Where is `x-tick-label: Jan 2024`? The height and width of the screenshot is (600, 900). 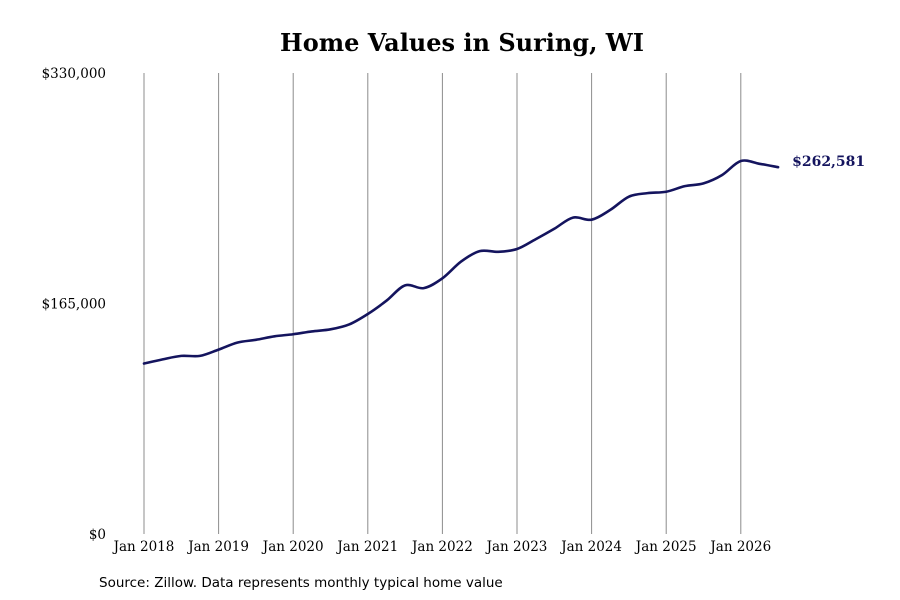 x-tick-label: Jan 2024 is located at coordinates (590, 547).